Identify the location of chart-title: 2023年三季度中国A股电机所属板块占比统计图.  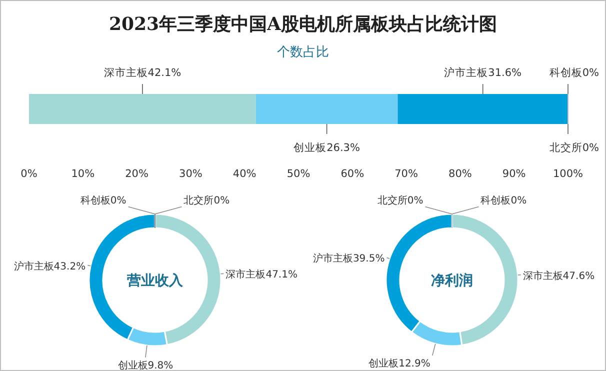
(303, 24).